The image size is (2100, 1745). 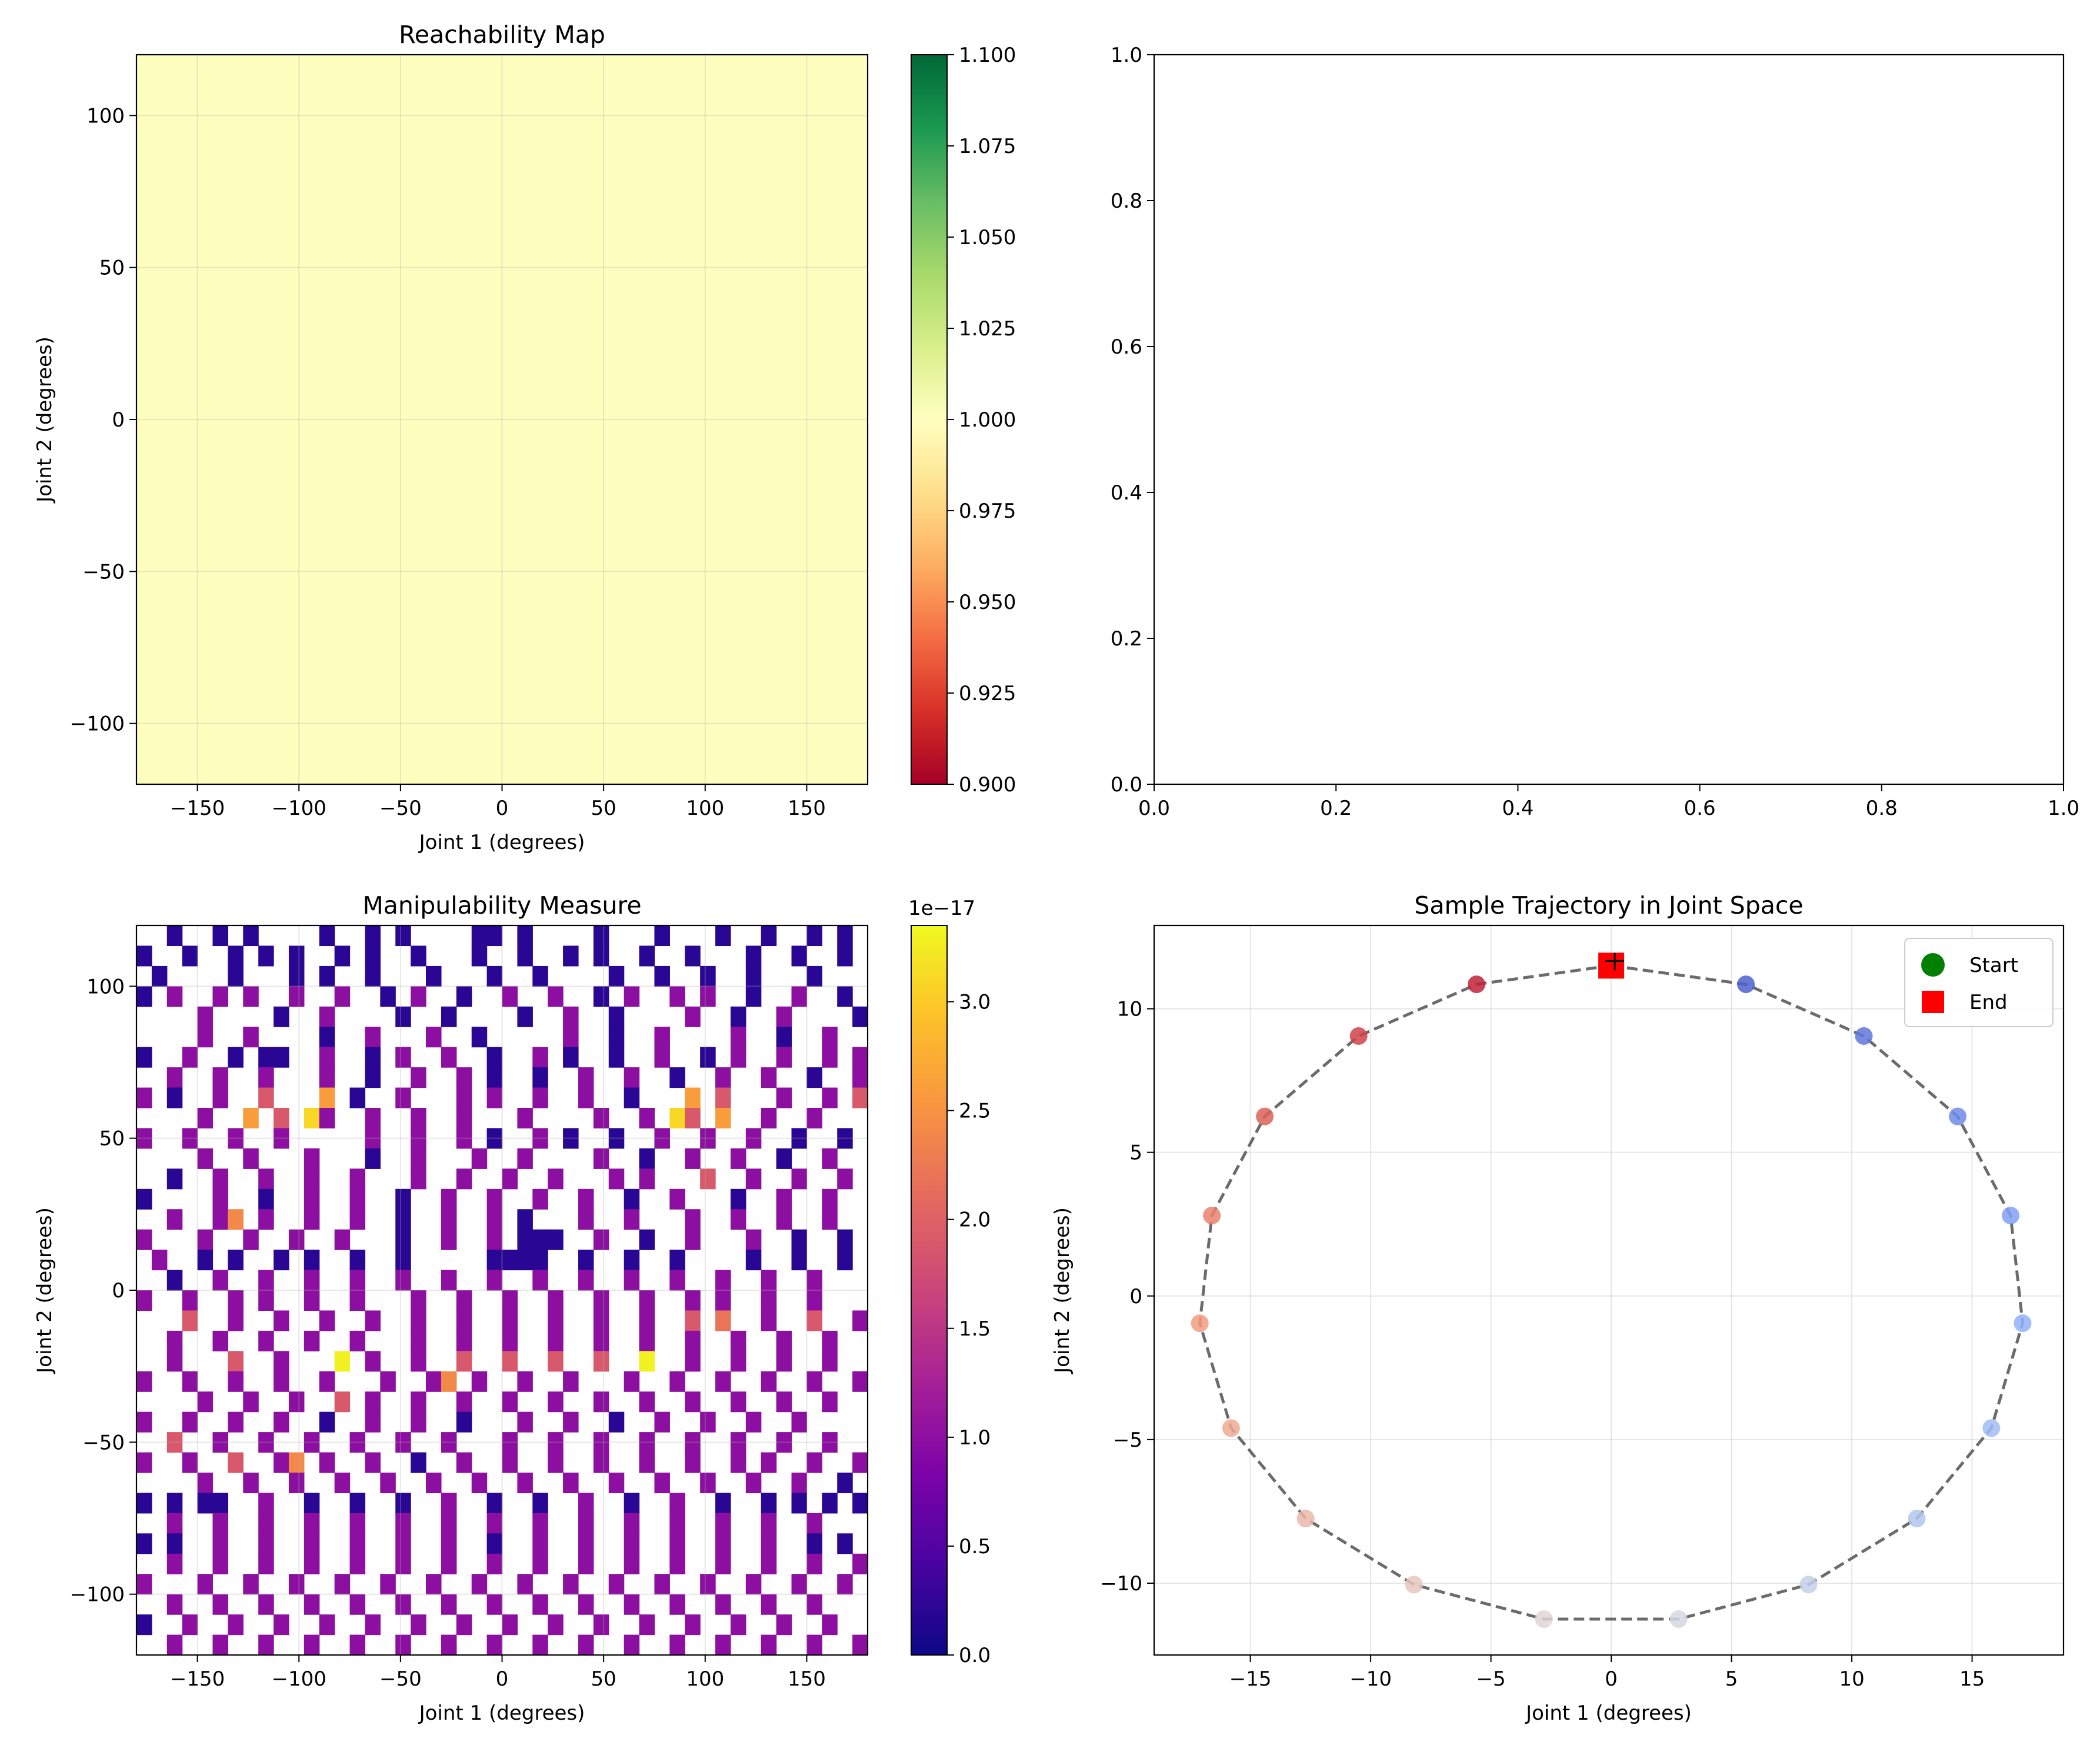 What do you see at coordinates (400, 809) in the screenshot?
I see `reachability-xtick-label: −50` at bounding box center [400, 809].